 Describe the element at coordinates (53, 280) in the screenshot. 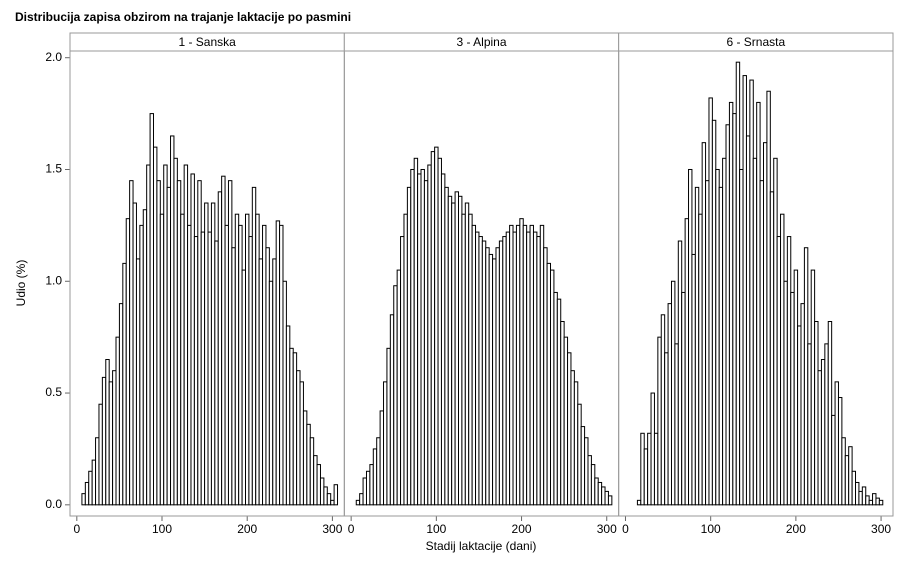

I see `y-tick-label: 1.0` at that location.